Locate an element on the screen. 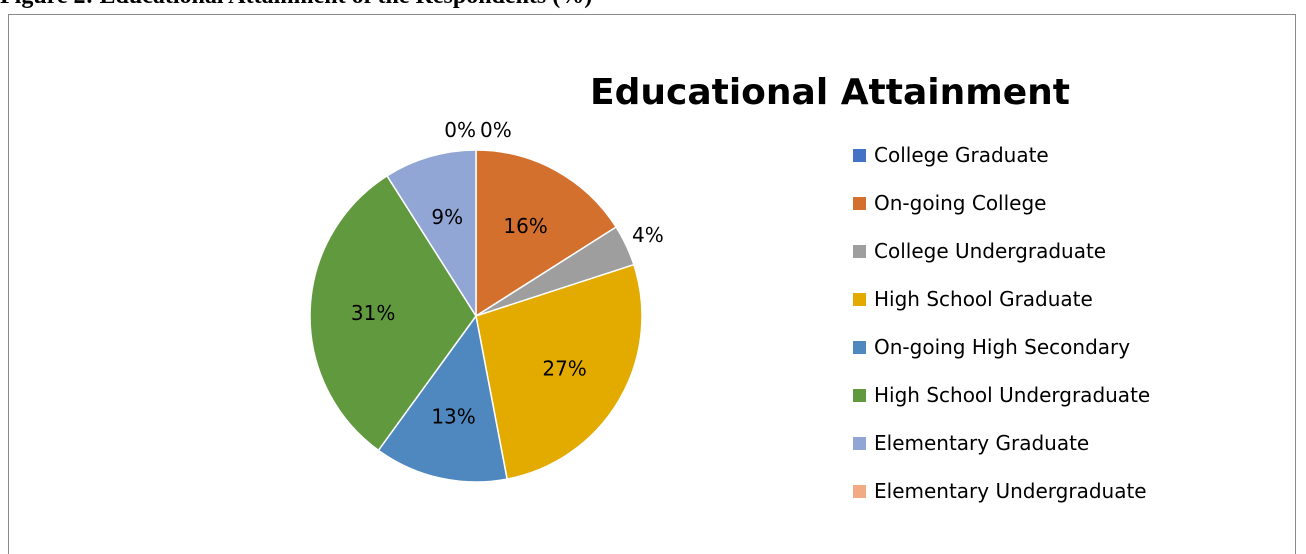  pie-slice-elementary-graduate is located at coordinates (431, 234).